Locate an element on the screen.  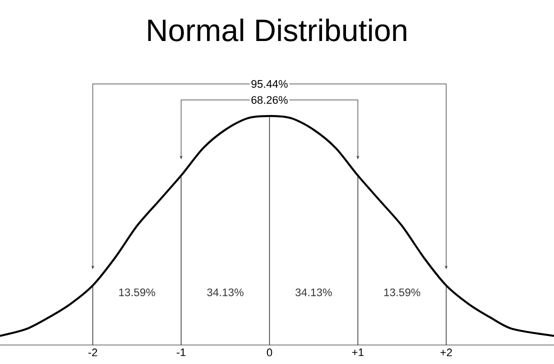
x-tick-label: -1 is located at coordinates (181, 352).